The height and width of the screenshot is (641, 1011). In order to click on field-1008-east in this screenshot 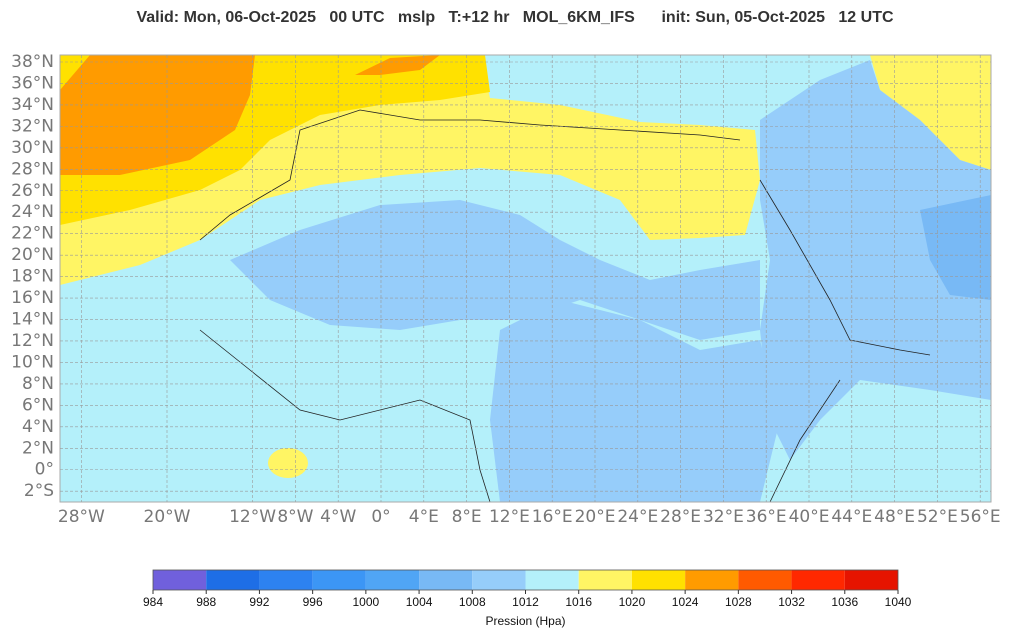, I will do `click(875, 260)`.